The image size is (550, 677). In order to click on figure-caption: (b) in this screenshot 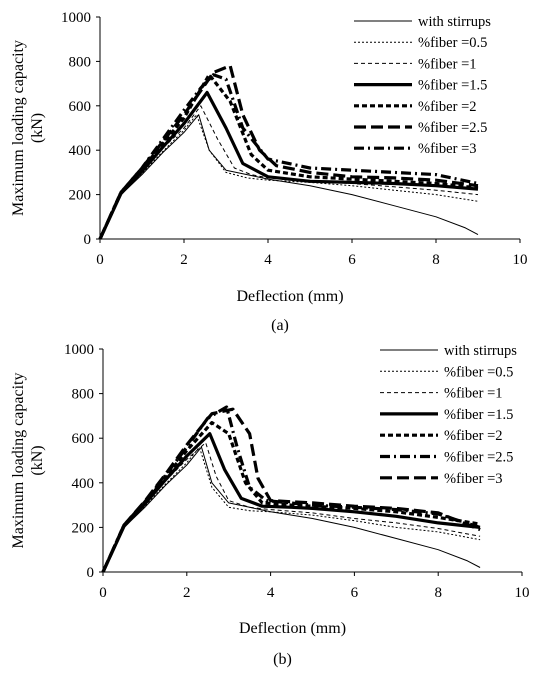, I will do `click(282, 659)`.